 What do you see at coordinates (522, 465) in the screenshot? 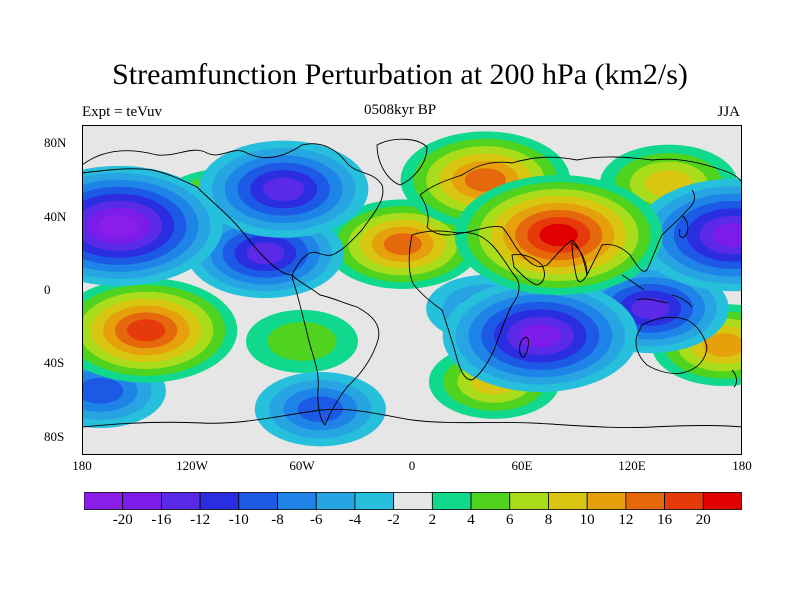
I see `lon-tick-label: 60E` at bounding box center [522, 465].